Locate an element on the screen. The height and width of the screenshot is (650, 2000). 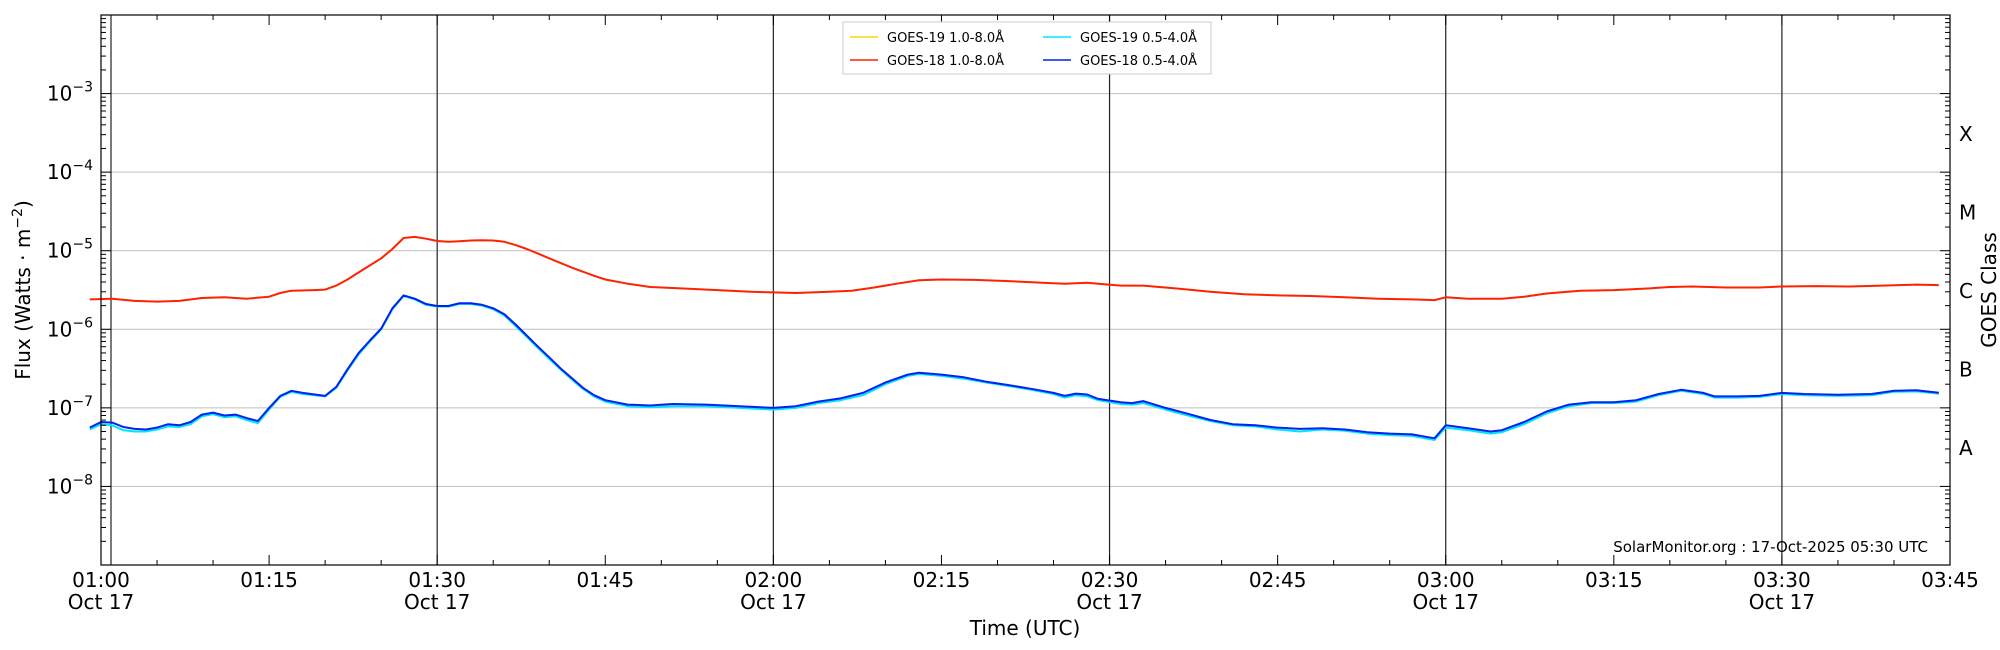
credit-text: SolarMonitor.org : 17-Oct-2025 05:30 UTC is located at coordinates (1770, 547).